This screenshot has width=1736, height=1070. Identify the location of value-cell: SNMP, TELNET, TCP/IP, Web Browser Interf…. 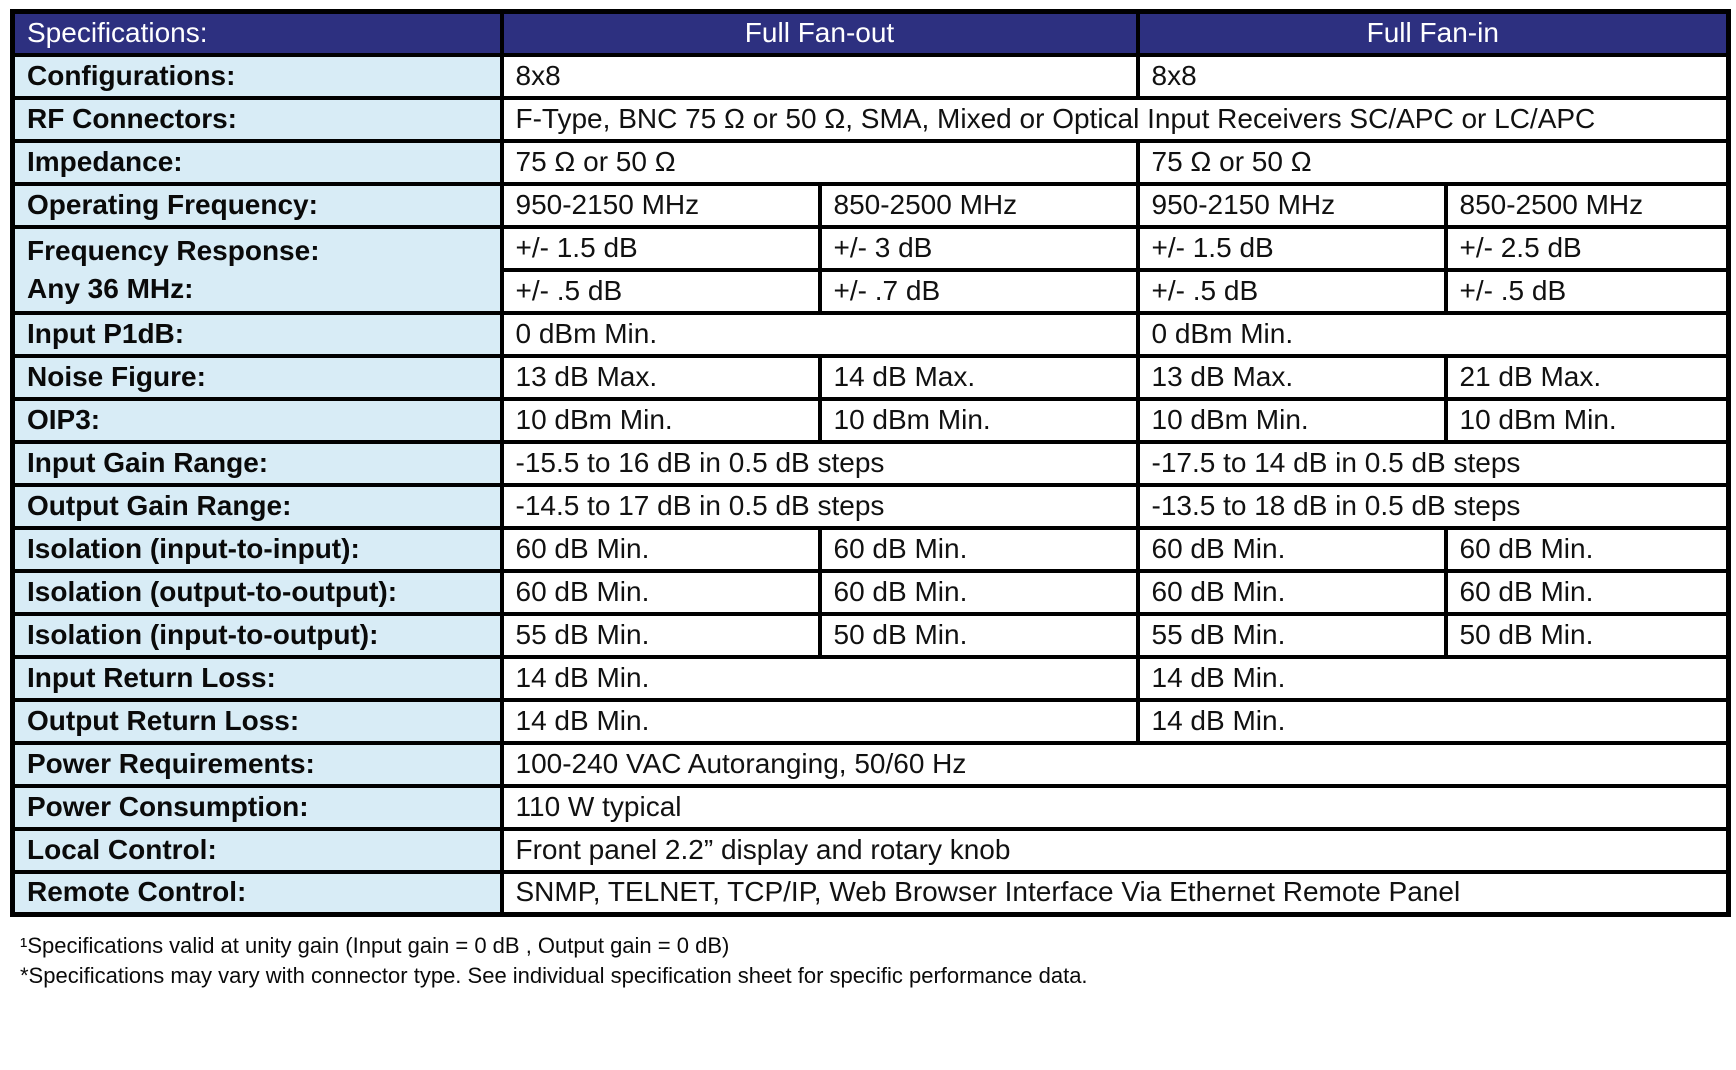
(1115, 893).